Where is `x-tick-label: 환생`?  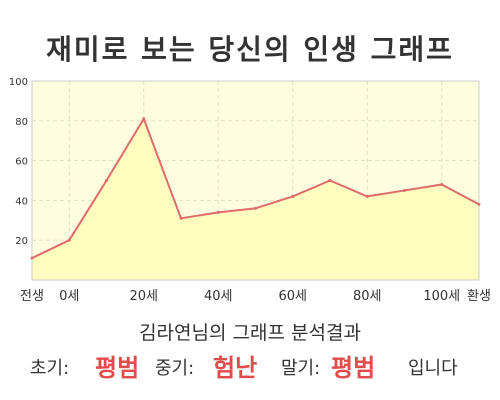 x-tick-label: 환생 is located at coordinates (479, 296).